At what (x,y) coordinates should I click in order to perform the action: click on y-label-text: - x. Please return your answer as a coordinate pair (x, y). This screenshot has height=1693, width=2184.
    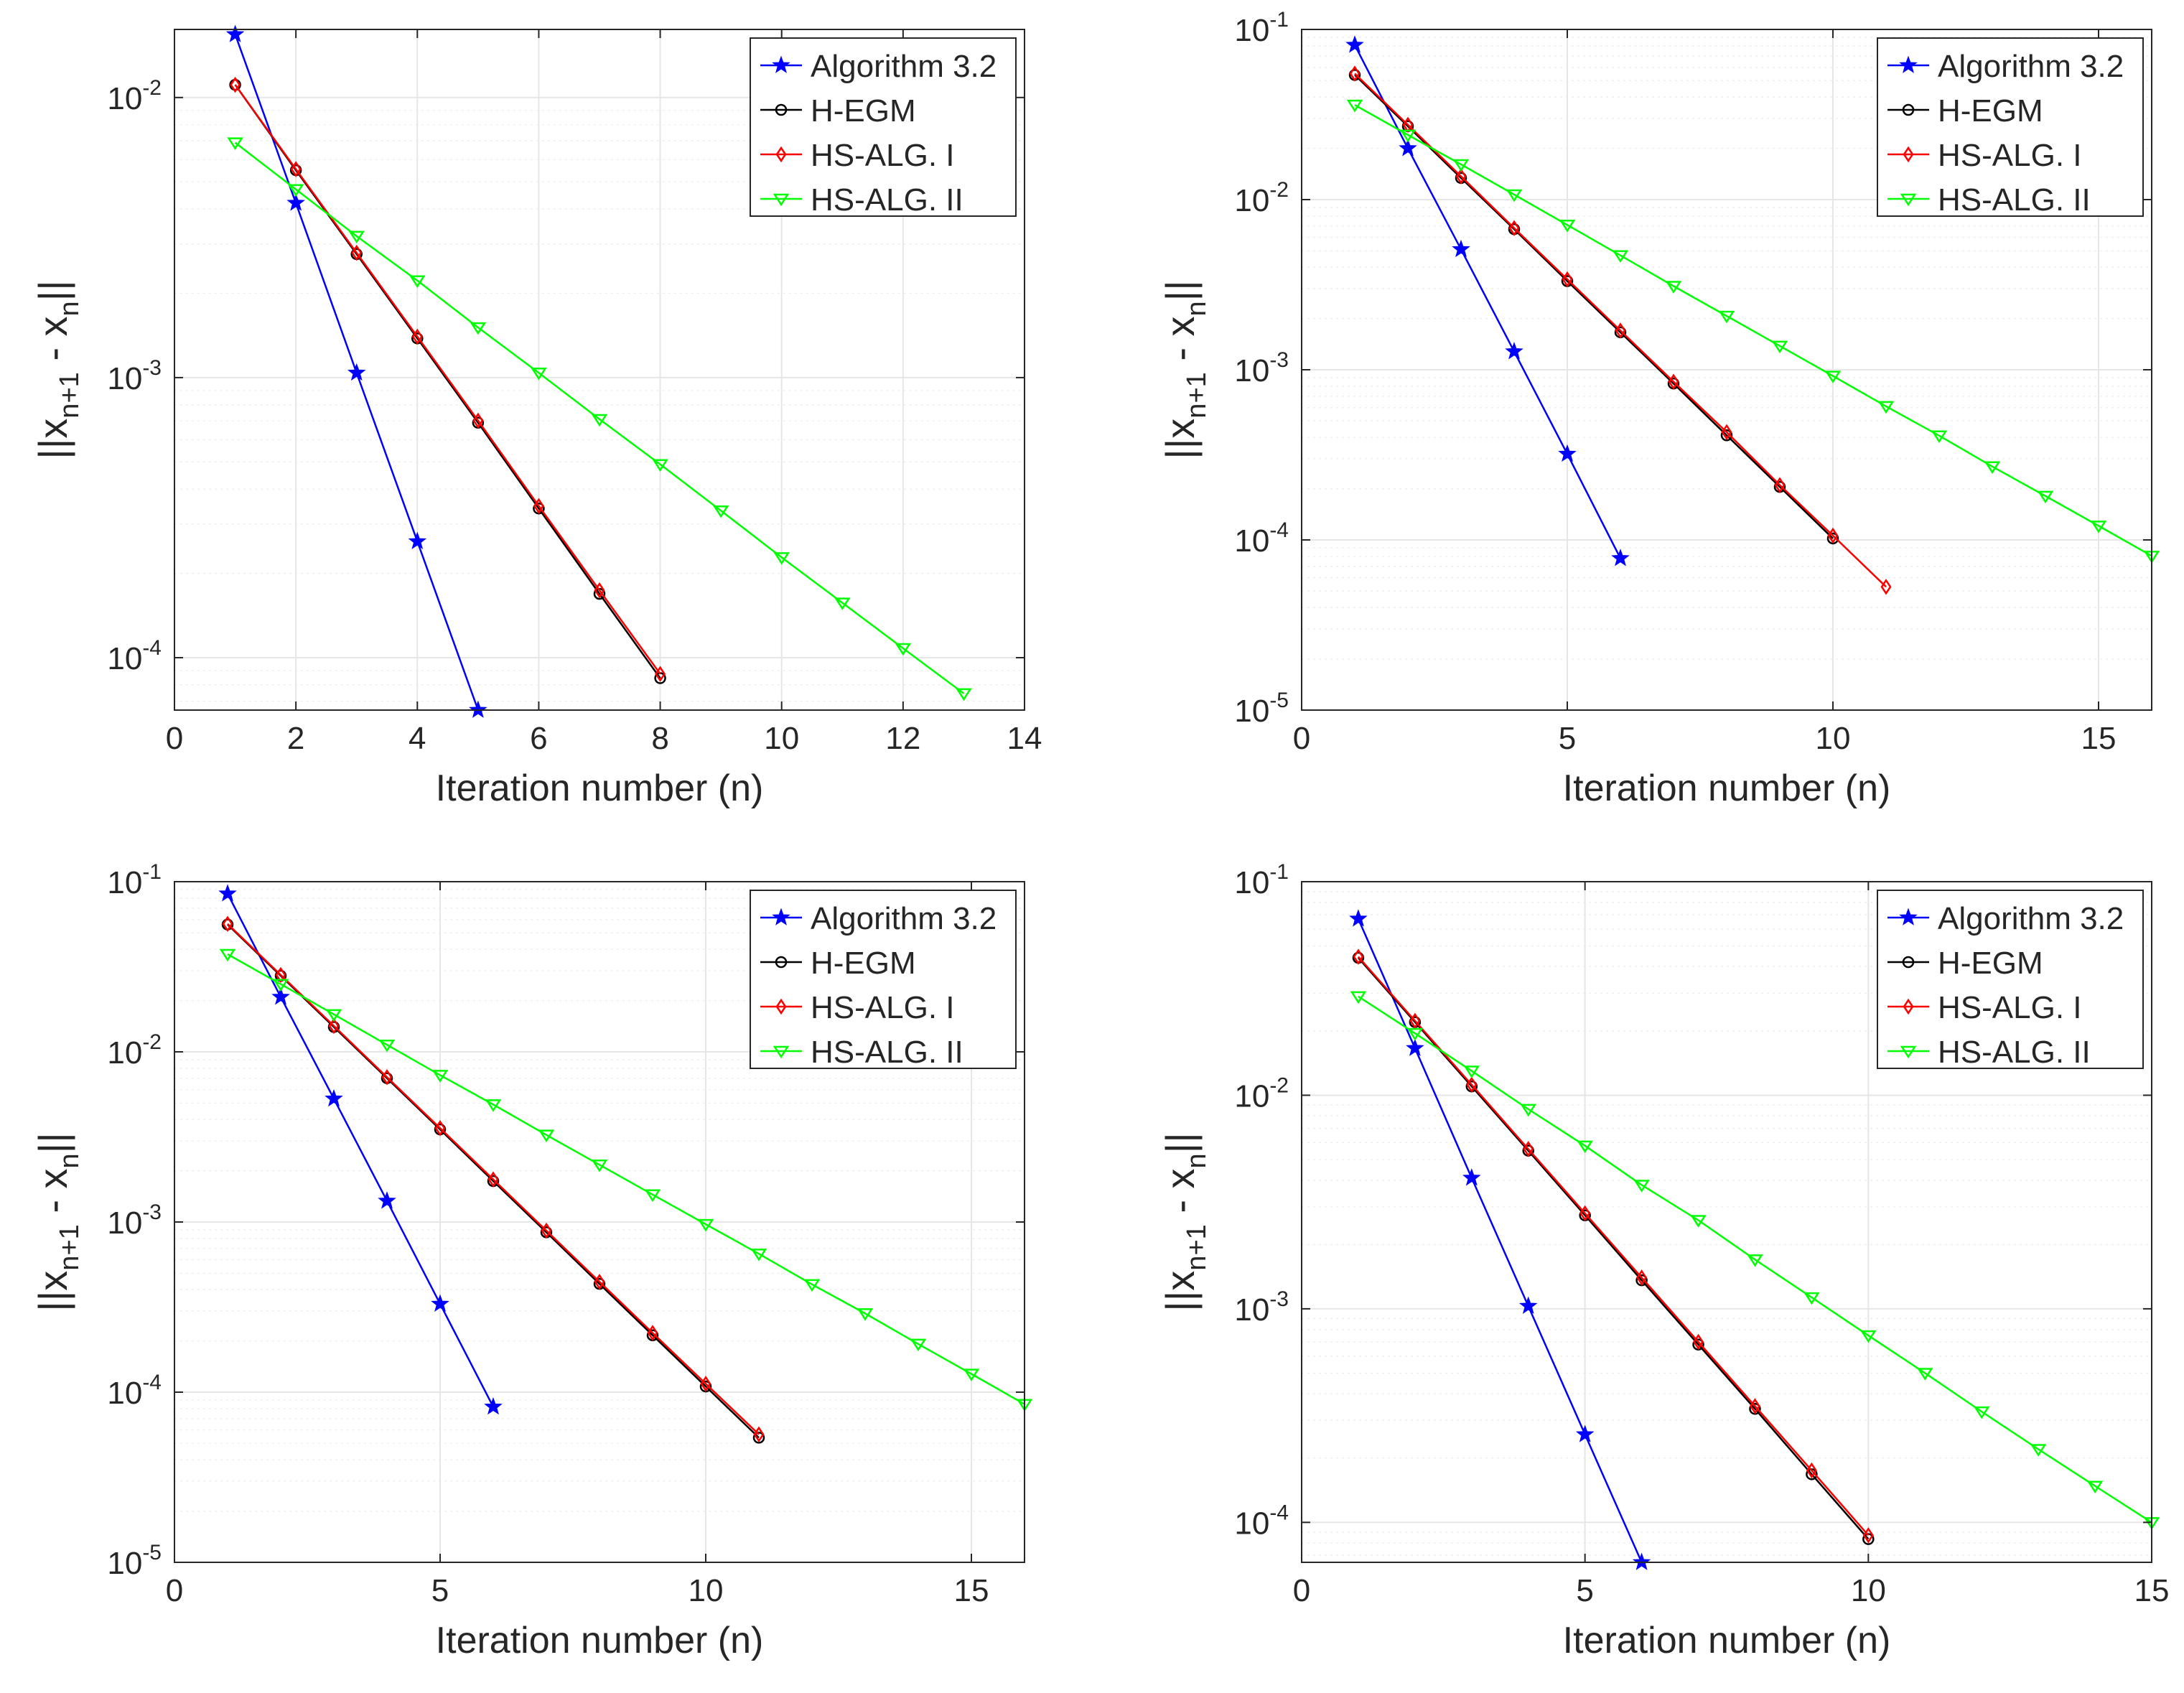
    Looking at the image, I should click on (1180, 1196).